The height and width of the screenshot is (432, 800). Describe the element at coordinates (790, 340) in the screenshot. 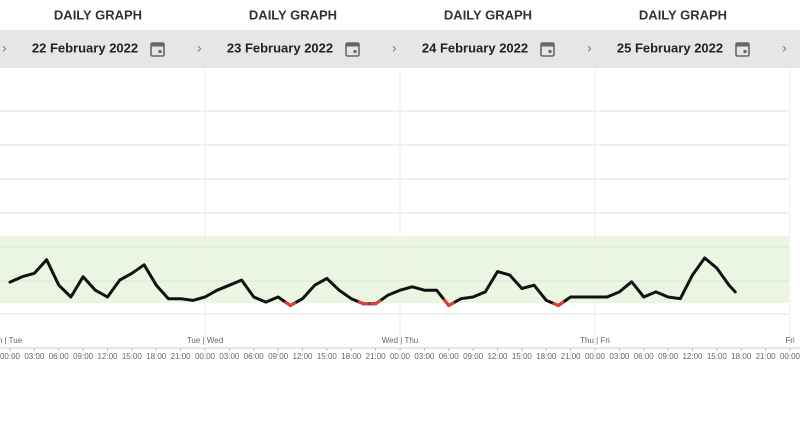

I see `day-label: Fri` at that location.